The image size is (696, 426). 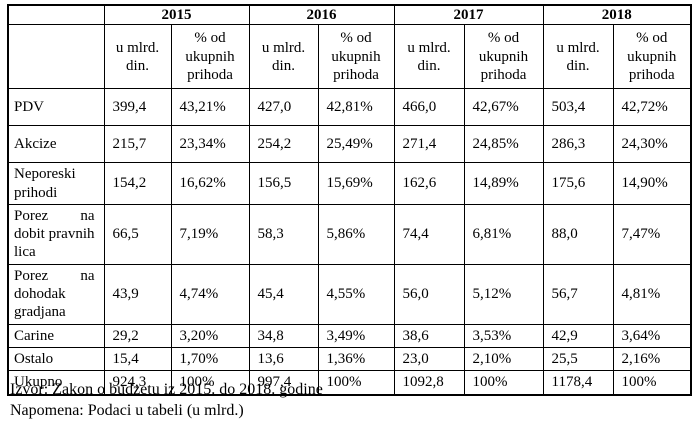 I want to click on year-header-2017: 2017, so click(x=468, y=15).